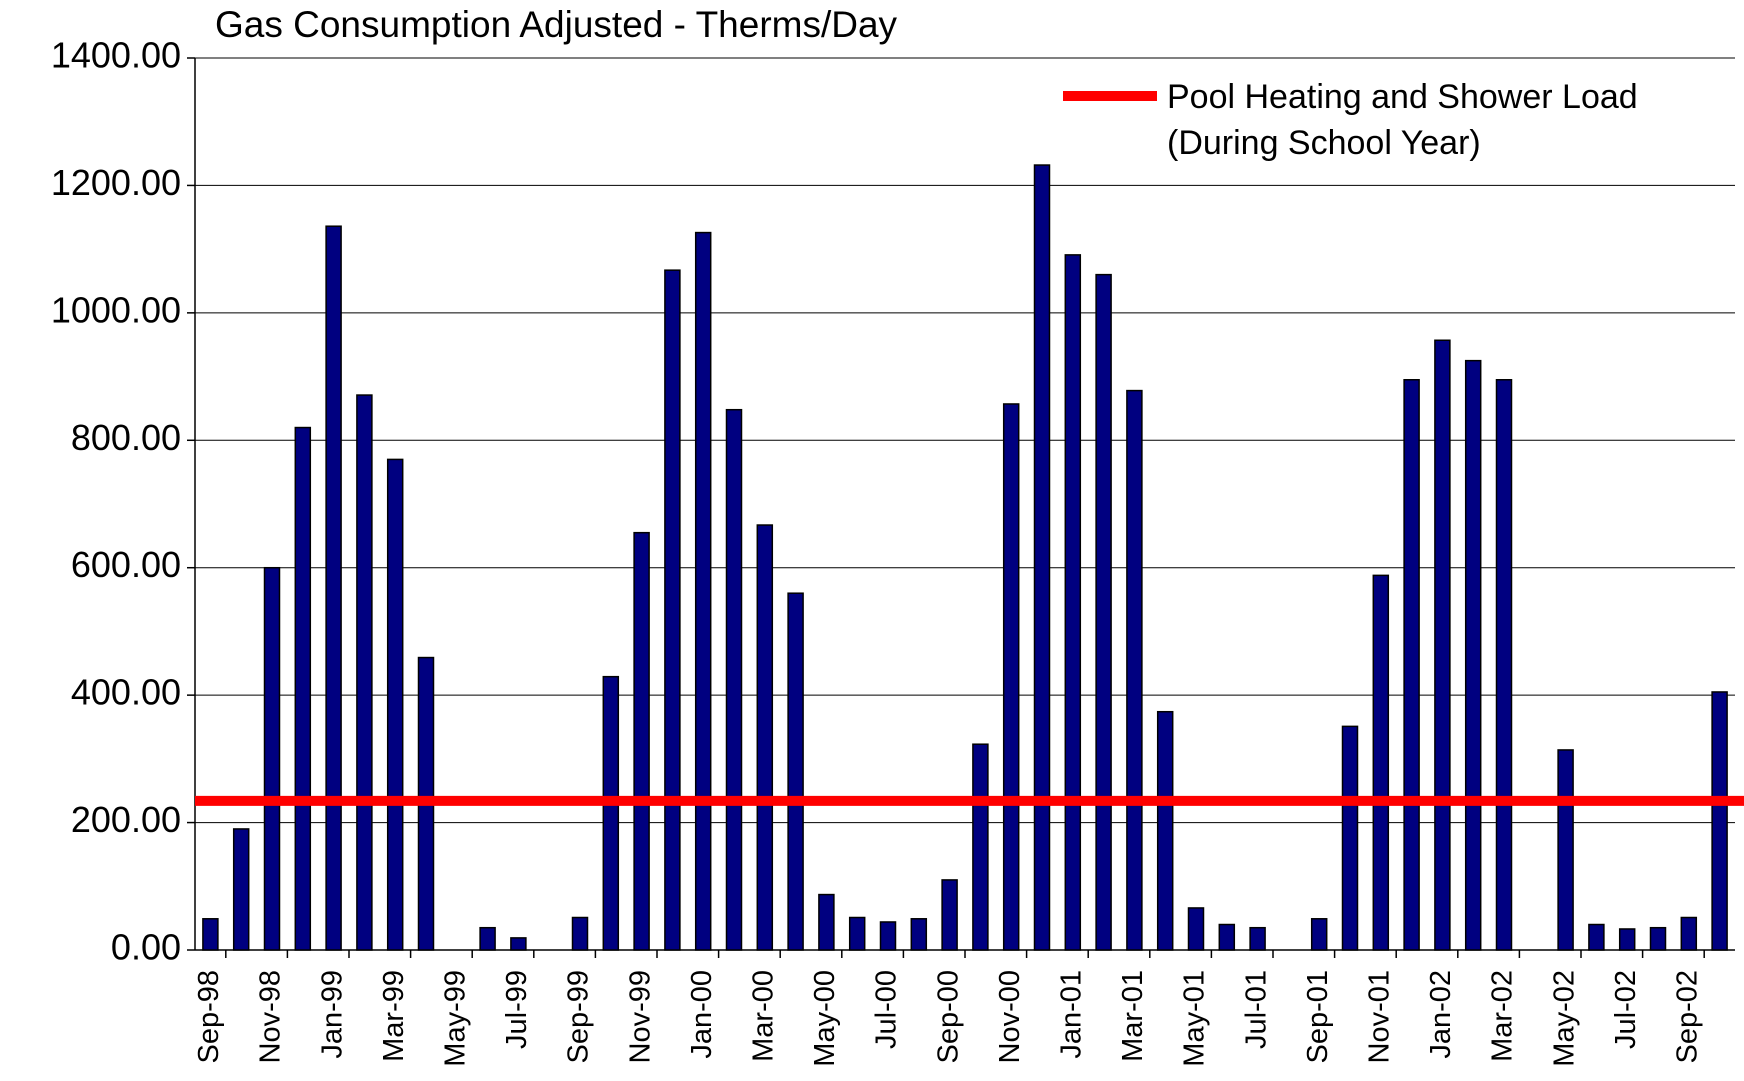 Image resolution: width=1744 pixels, height=1081 pixels. What do you see at coordinates (702, 1014) in the screenshot?
I see `x-tick-label: Jan-00` at bounding box center [702, 1014].